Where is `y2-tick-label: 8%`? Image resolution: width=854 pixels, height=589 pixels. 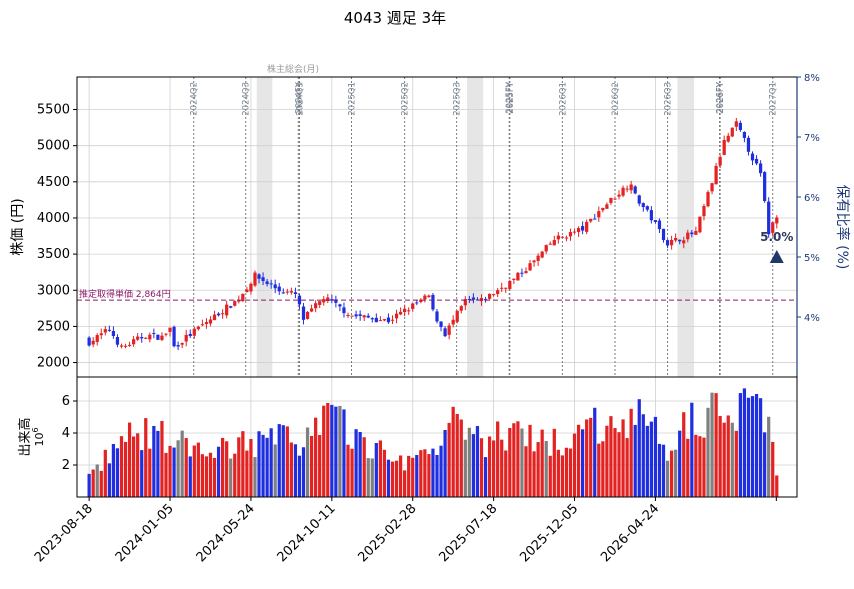
y2-tick-label: 8% is located at coordinates (812, 78).